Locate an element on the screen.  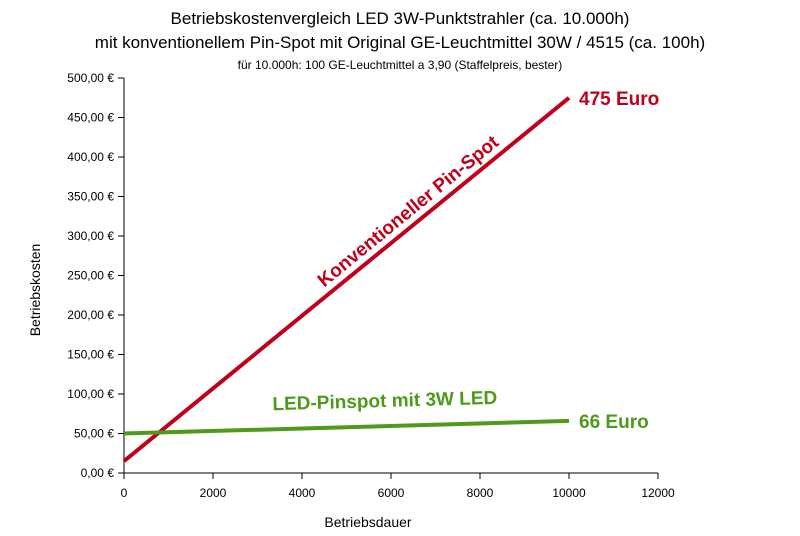
x-tick-label: 6000 is located at coordinates (391, 493).